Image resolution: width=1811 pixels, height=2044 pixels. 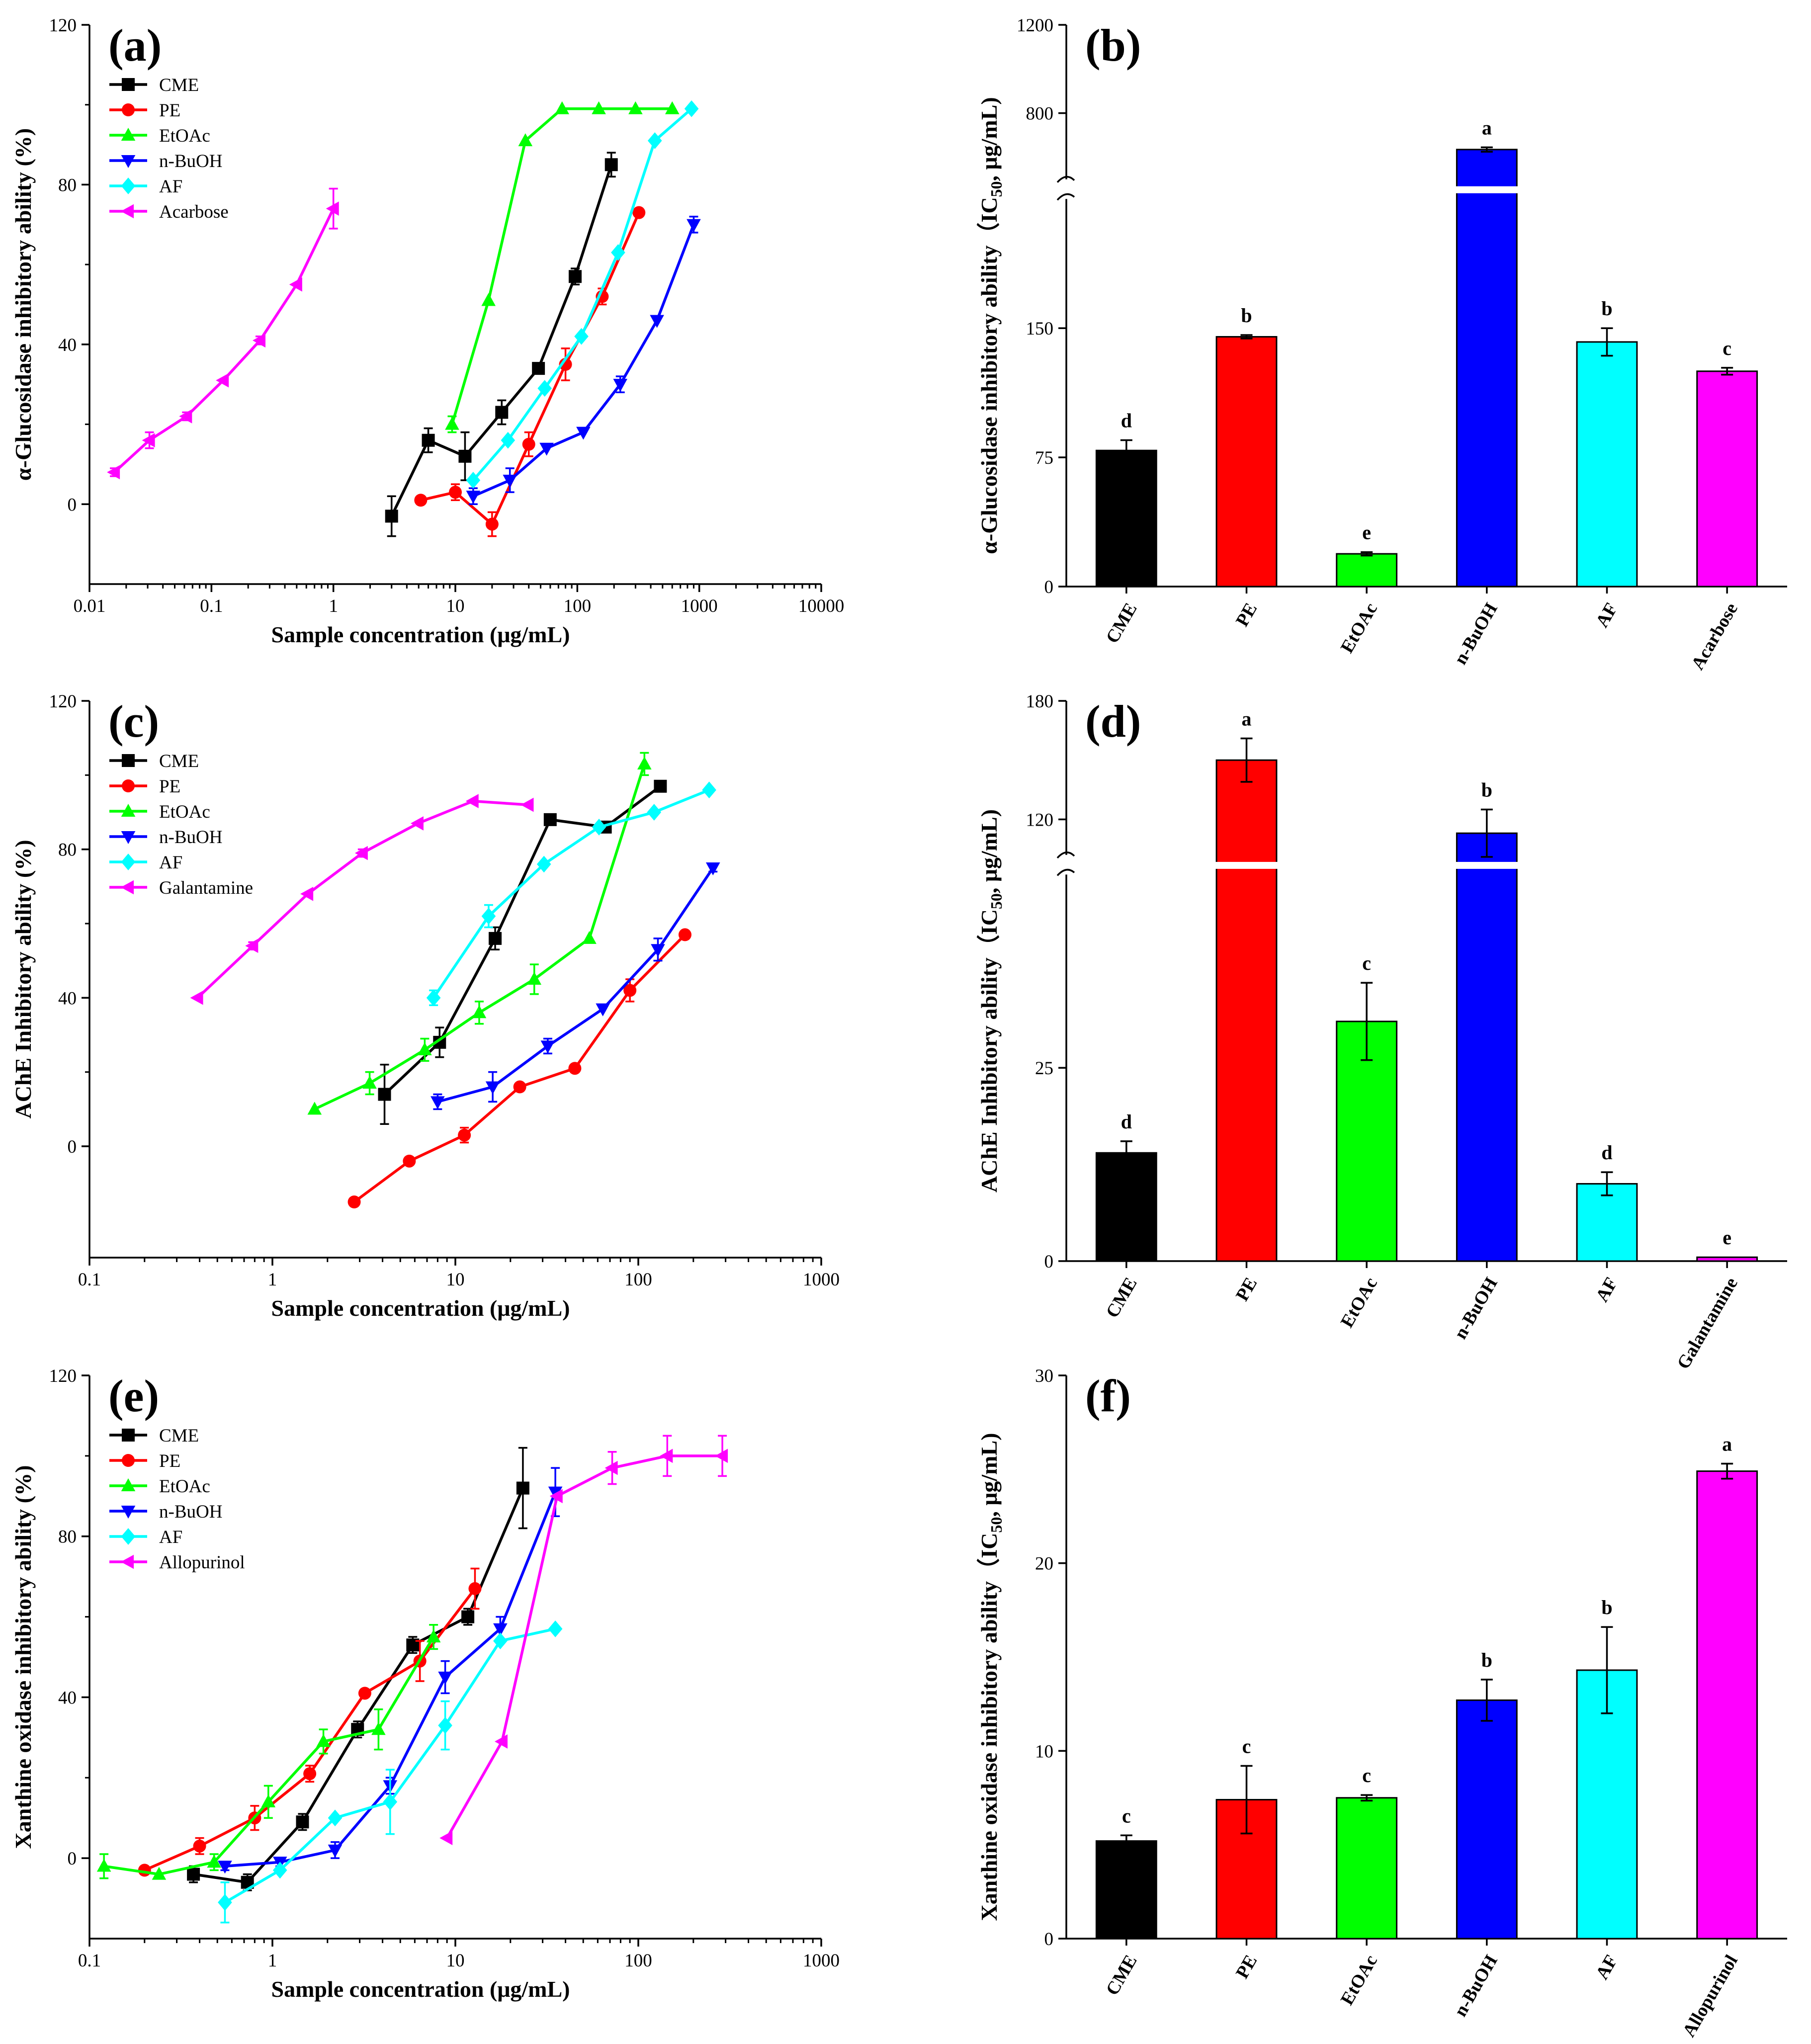 What do you see at coordinates (1108, 1396) in the screenshot?
I see `panel-label: (f)` at bounding box center [1108, 1396].